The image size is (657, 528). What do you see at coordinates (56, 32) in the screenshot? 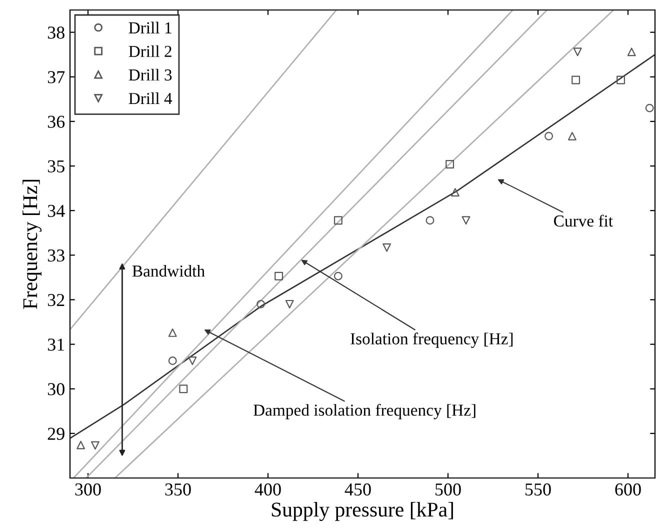
I see `y-tick-label: 38` at bounding box center [56, 32].